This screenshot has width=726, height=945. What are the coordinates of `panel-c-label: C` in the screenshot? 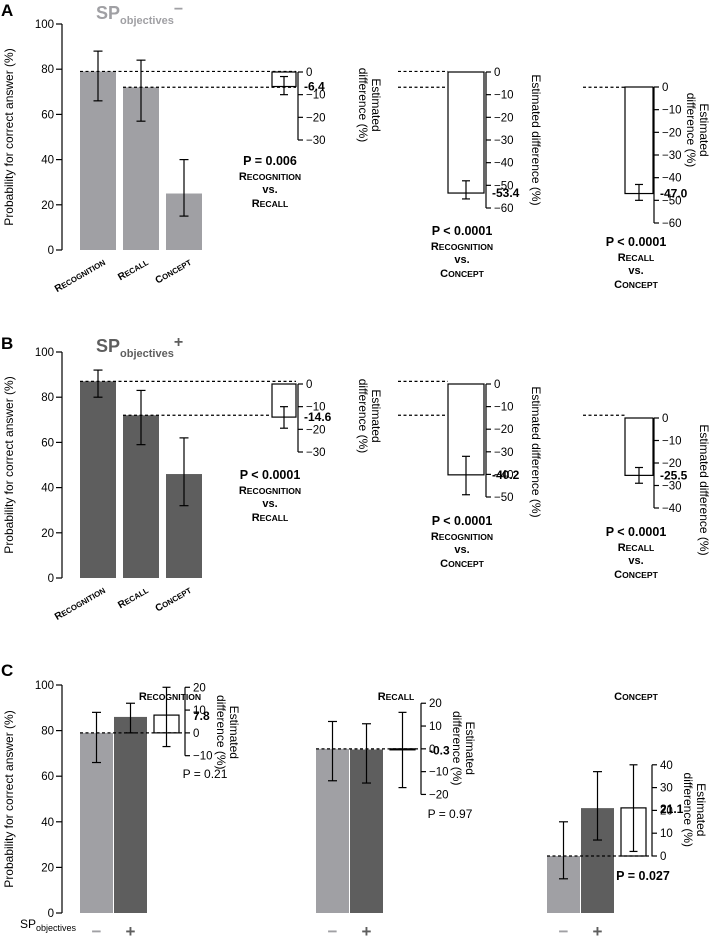 It's located at (7, 670).